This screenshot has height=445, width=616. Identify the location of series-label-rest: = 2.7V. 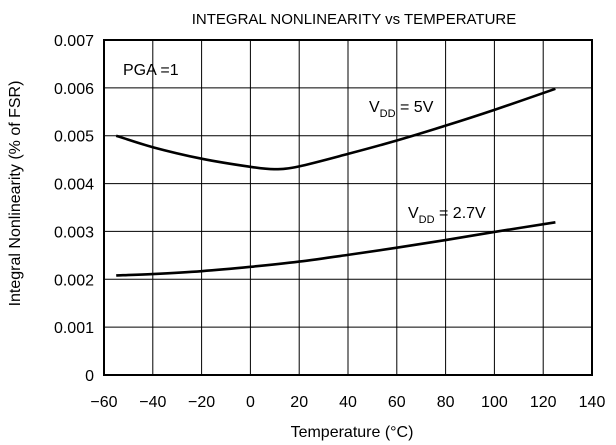
(460, 213).